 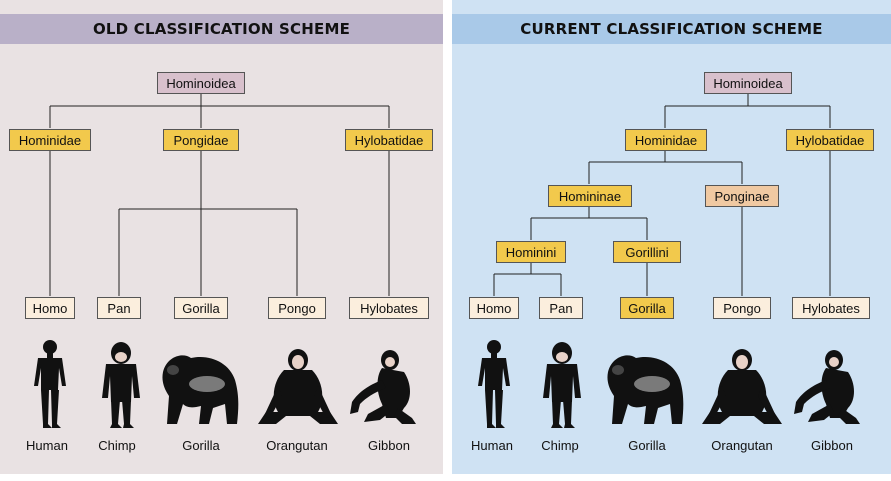 I want to click on node-homininae: Homininae, so click(x=590, y=196).